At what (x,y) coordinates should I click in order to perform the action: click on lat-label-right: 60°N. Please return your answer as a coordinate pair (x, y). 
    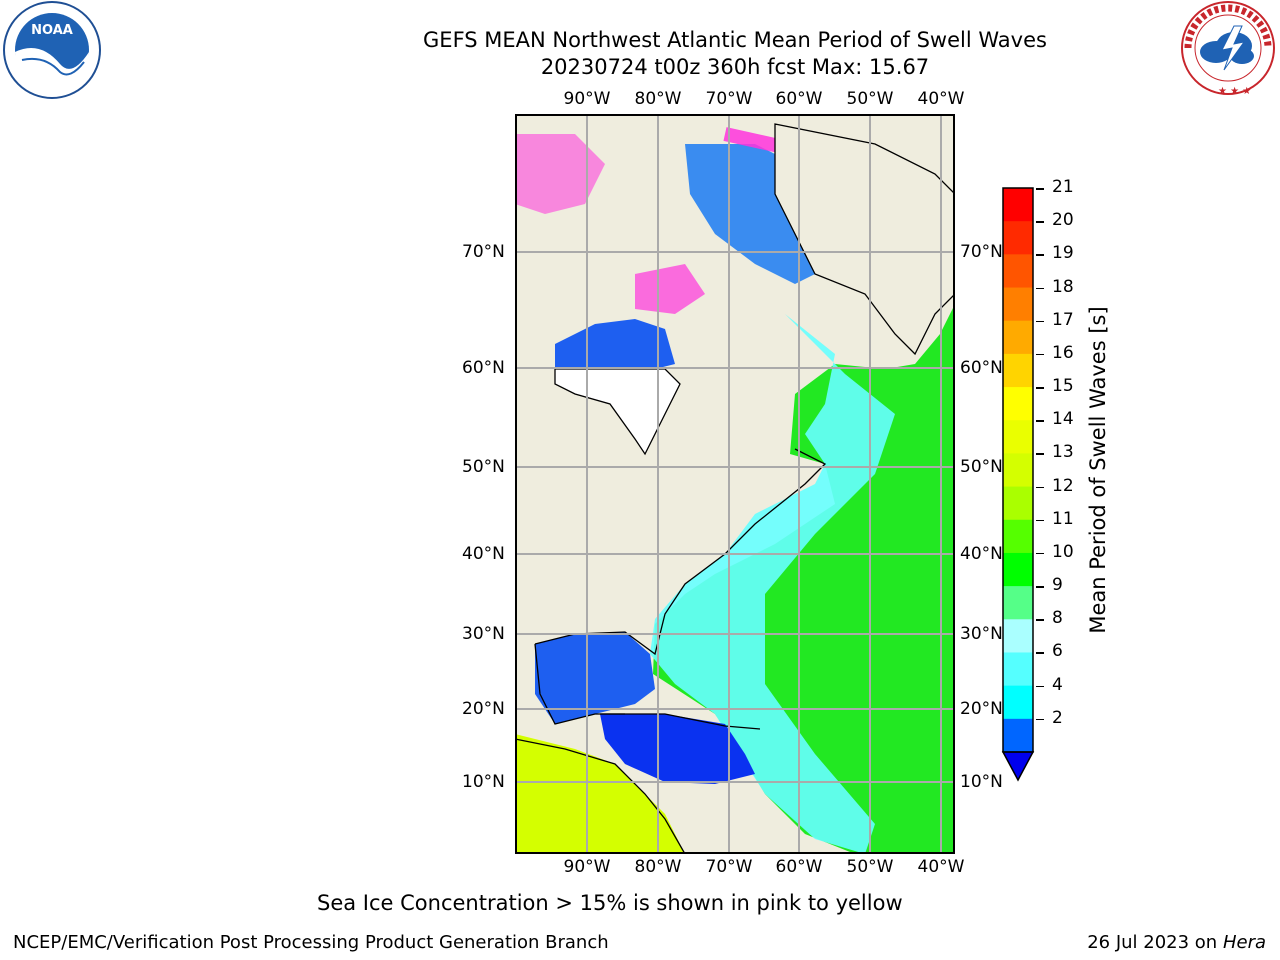
    Looking at the image, I should click on (981, 368).